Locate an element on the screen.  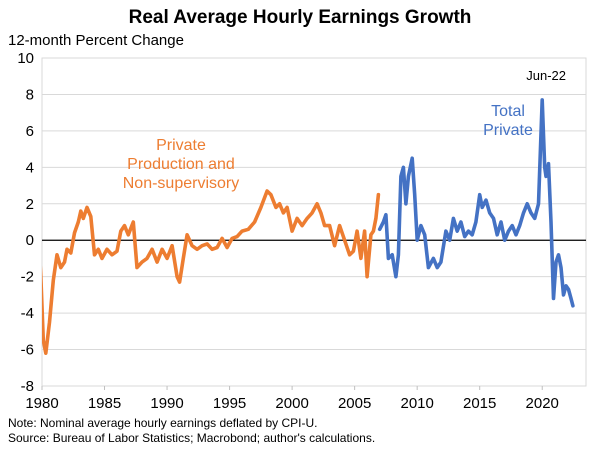
x-tick-label: 2010 is located at coordinates (416, 403).